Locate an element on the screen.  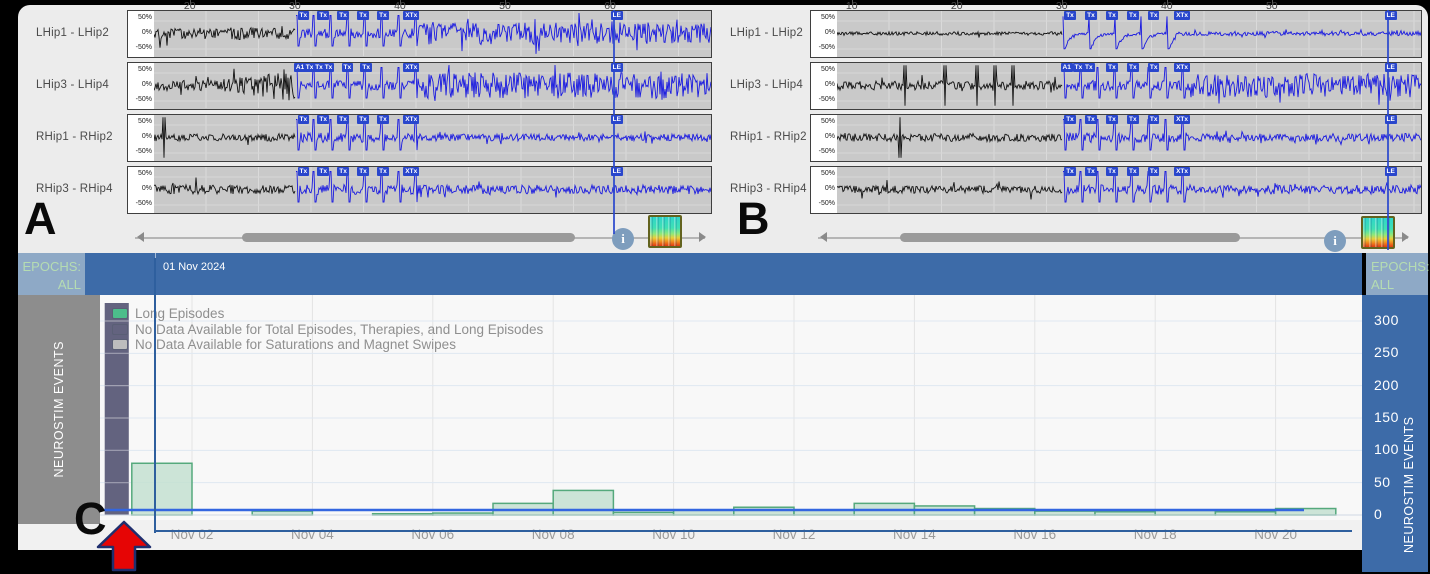
figure-label-c: C is located at coordinates (90, 518).